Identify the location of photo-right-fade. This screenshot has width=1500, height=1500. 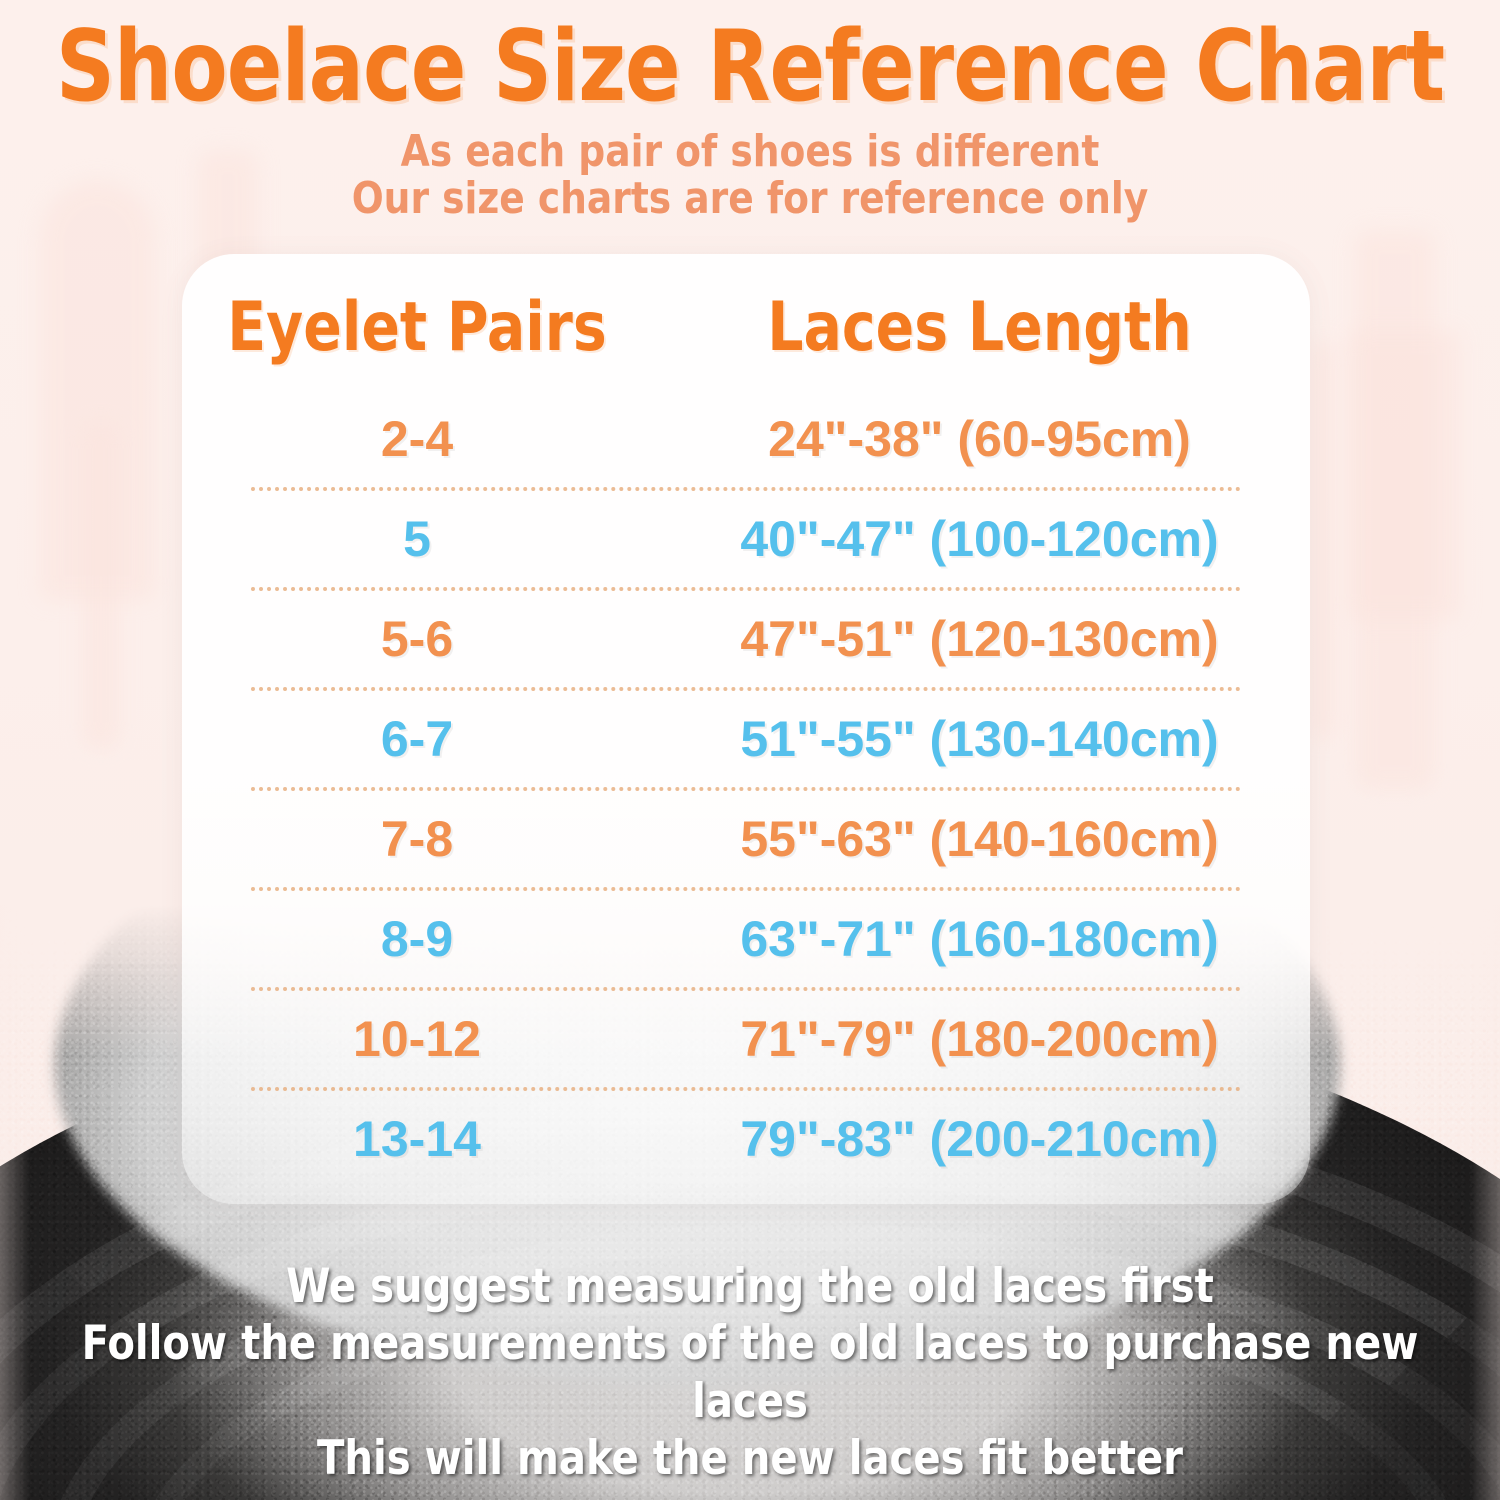
(1485, 1202).